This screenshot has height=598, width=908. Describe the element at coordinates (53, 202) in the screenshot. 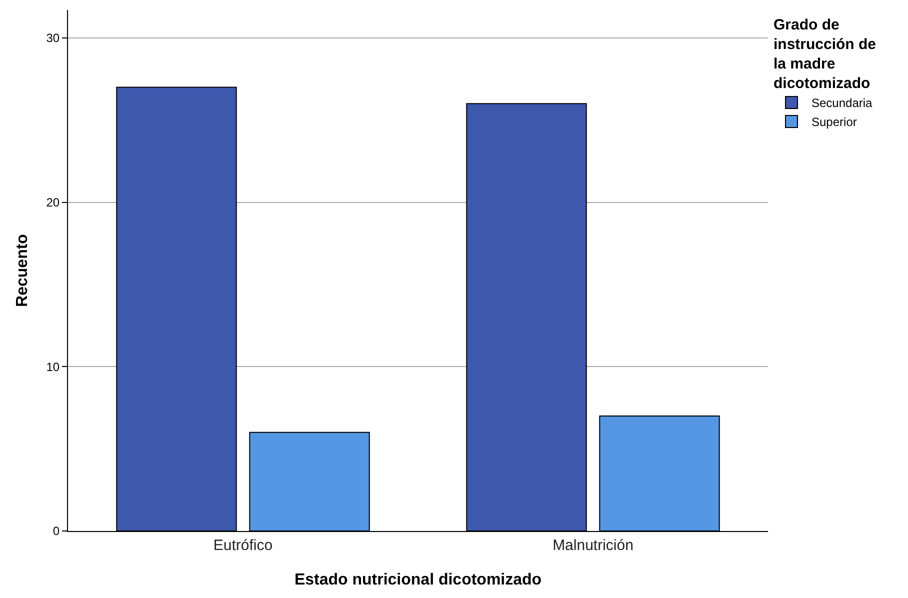

I see `y-tick-label: 20` at that location.